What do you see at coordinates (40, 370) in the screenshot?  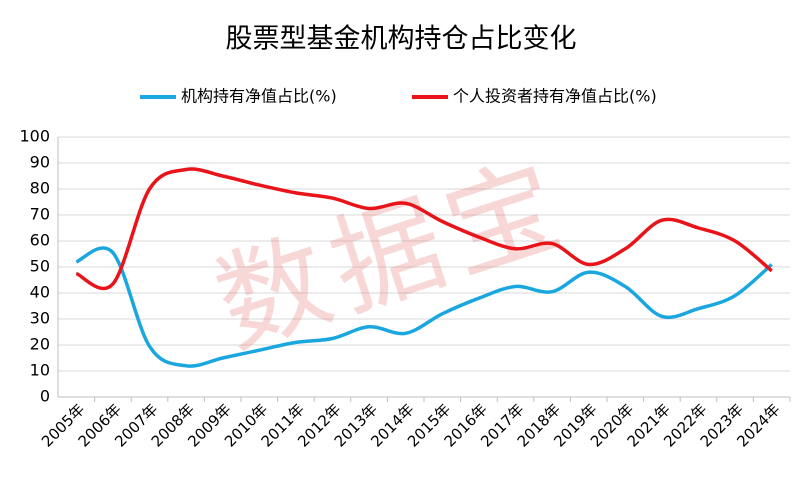 I see `y-tick-label: 10` at bounding box center [40, 370].